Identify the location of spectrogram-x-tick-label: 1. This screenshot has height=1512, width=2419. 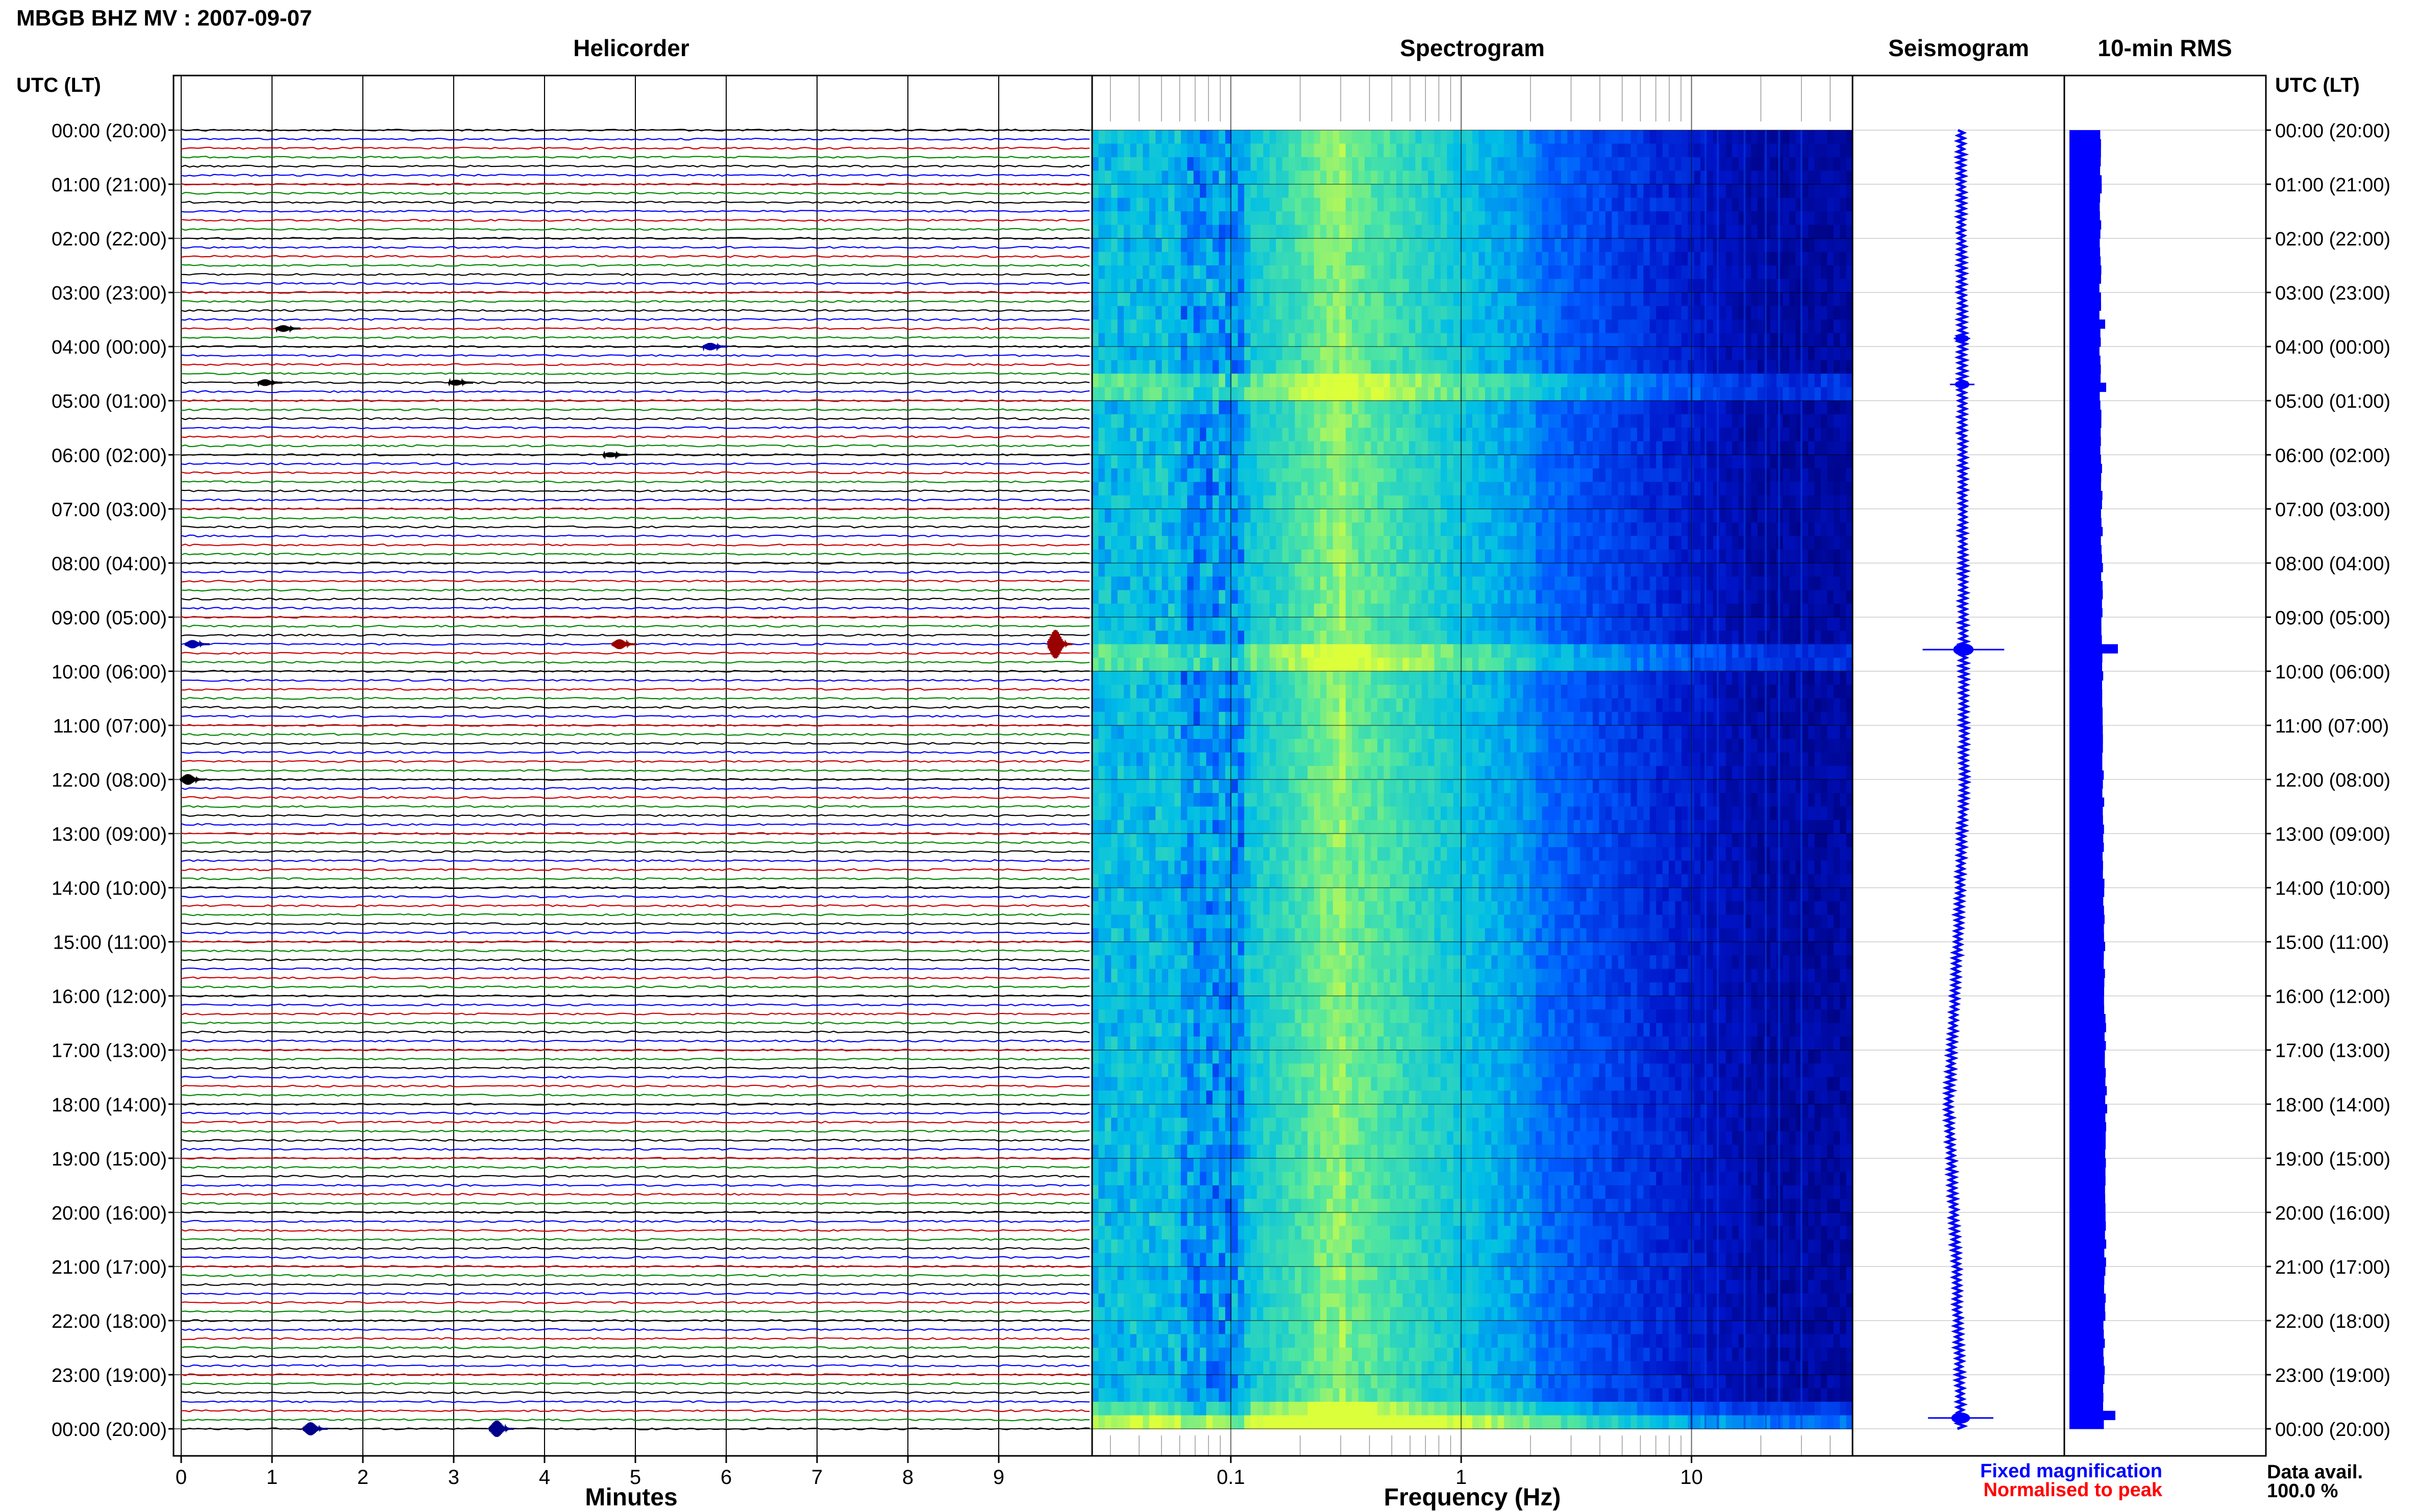
(1461, 1477).